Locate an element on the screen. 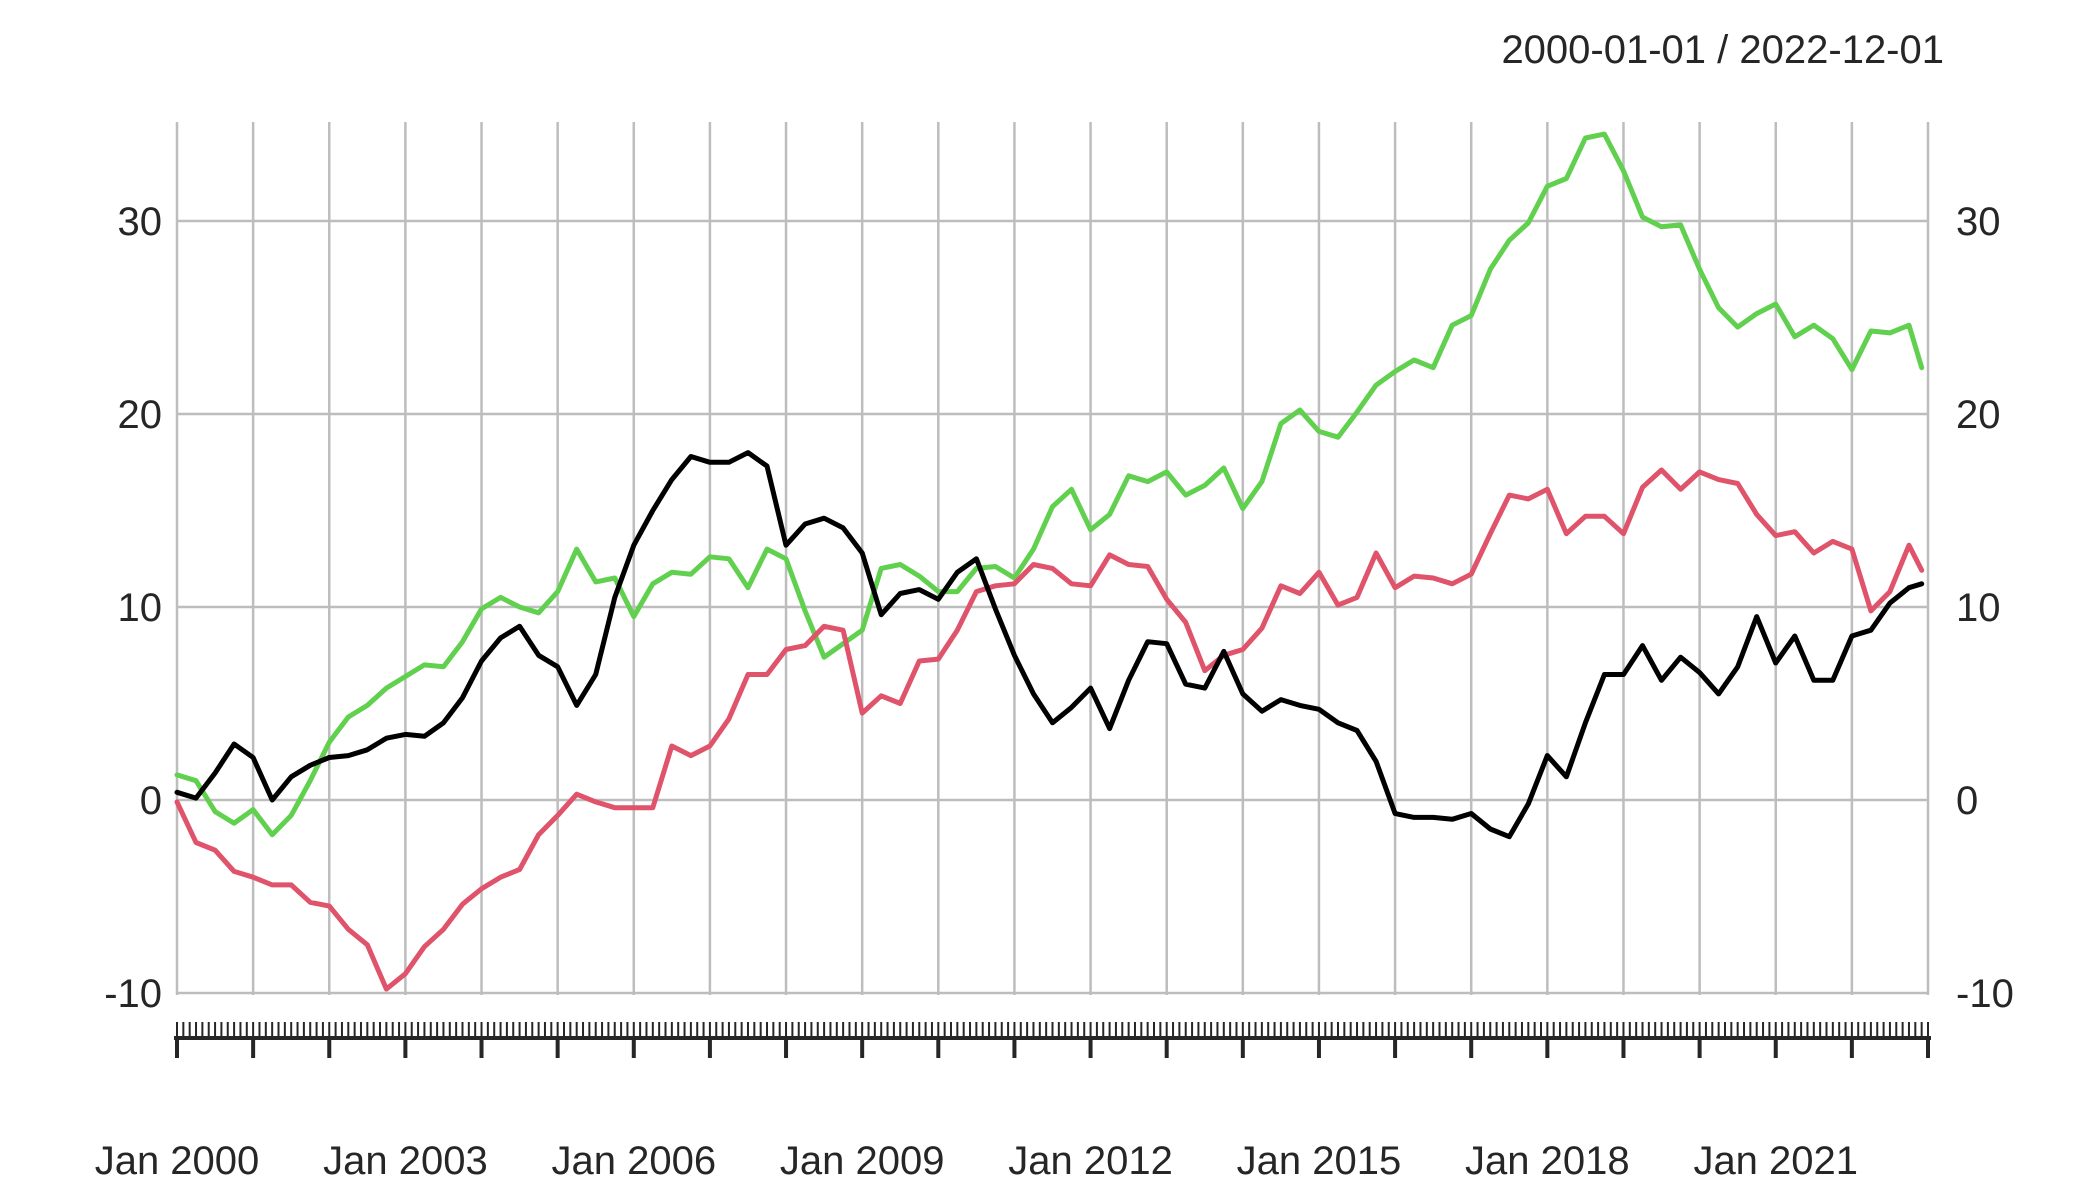 This screenshot has height=1200, width=2100. y-axis-label-left: 0 is located at coordinates (151, 801).